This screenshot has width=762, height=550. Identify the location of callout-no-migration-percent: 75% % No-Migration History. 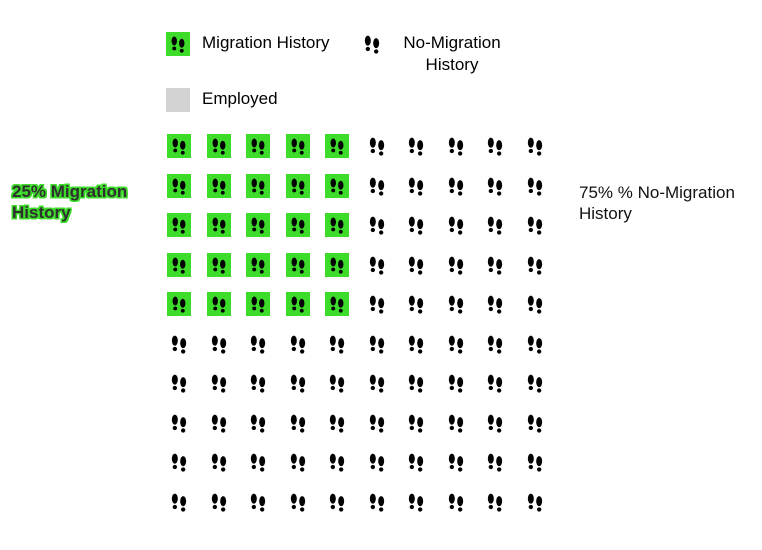
(657, 203).